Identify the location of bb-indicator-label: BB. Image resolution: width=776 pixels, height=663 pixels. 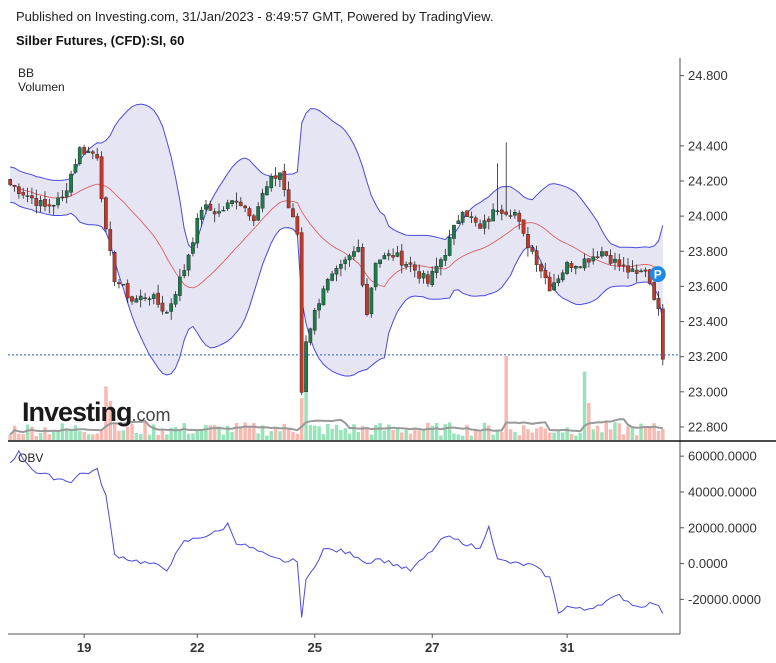
(26, 73).